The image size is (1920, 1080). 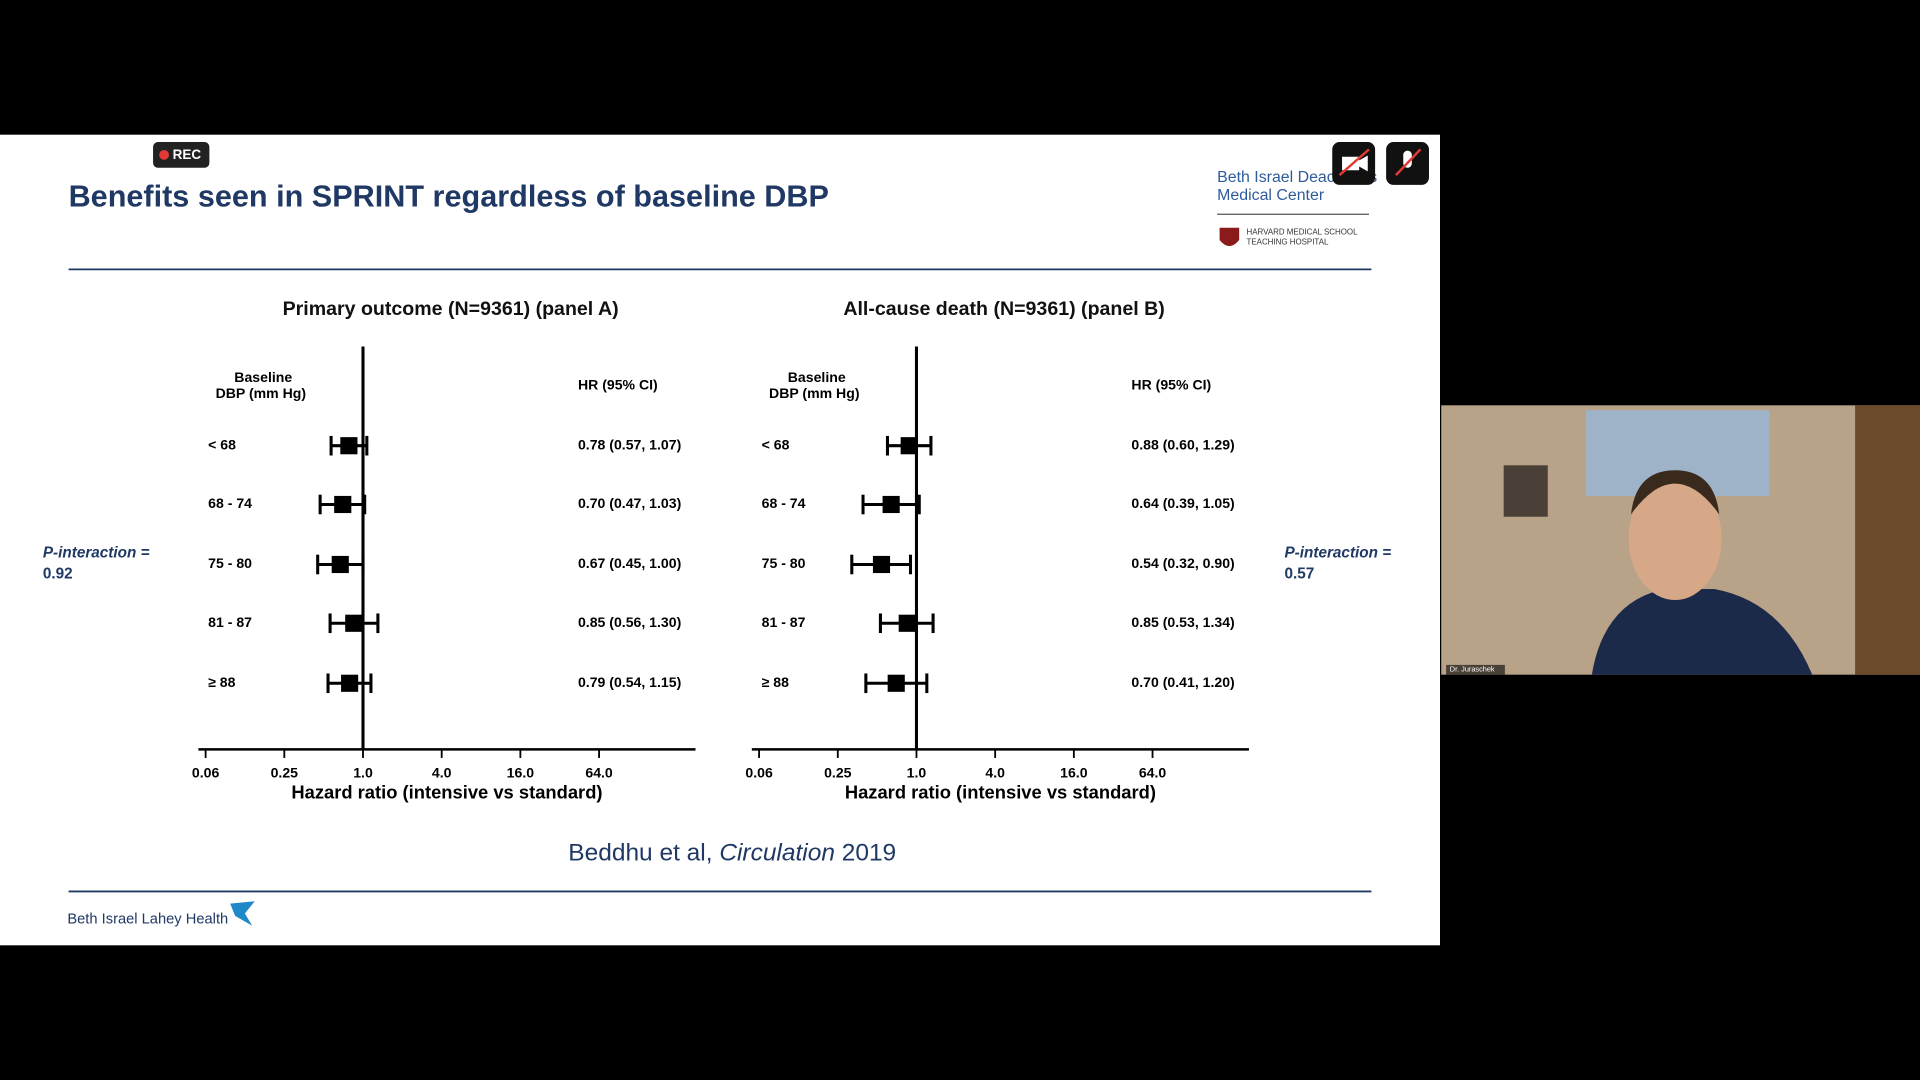 I want to click on logo-text: TEACHING HOSPITAL, so click(x=1288, y=242).